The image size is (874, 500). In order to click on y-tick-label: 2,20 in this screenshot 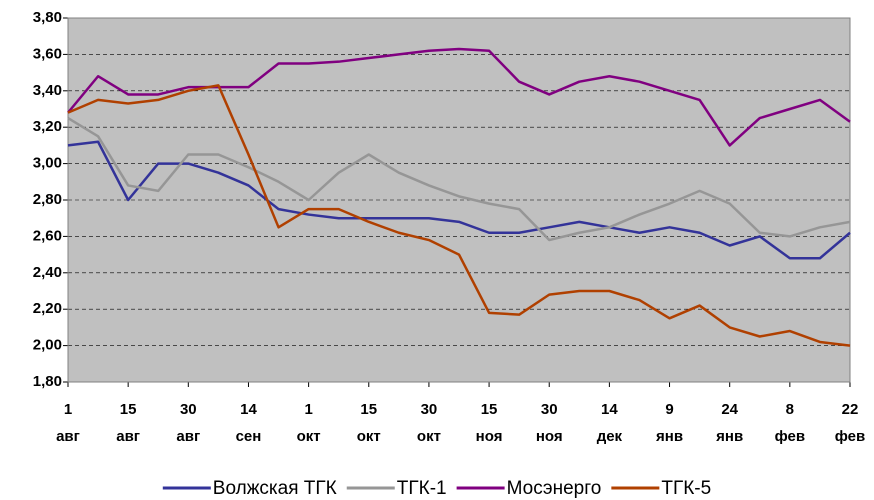, I will do `click(47, 308)`.